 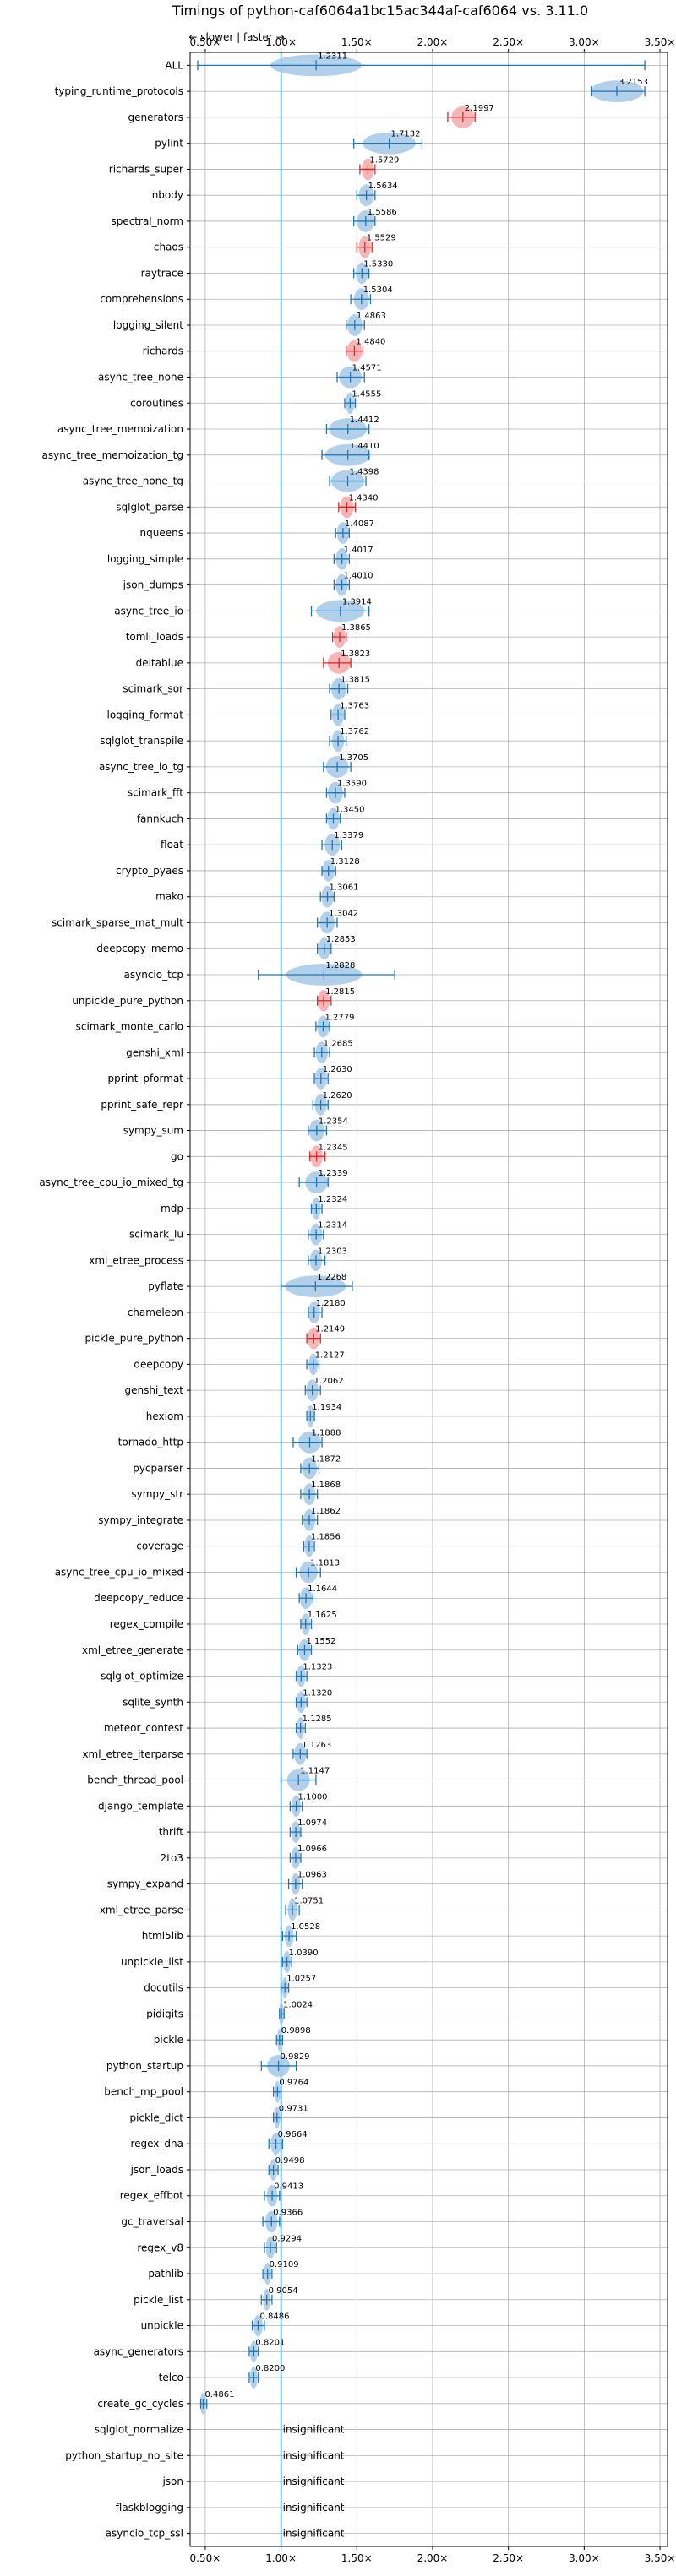 I want to click on benchmark-label: xml_etree_process, so click(x=136, y=1260).